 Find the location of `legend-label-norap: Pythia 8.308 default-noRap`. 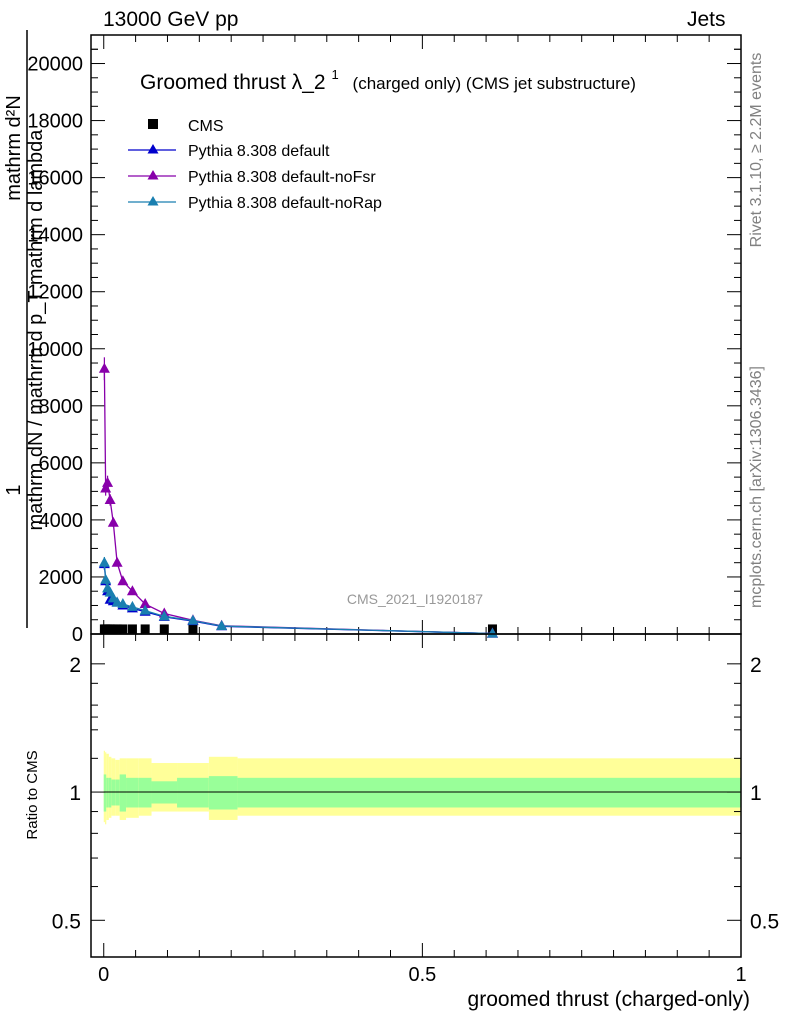

legend-label-norap: Pythia 8.308 default-noRap is located at coordinates (285, 203).